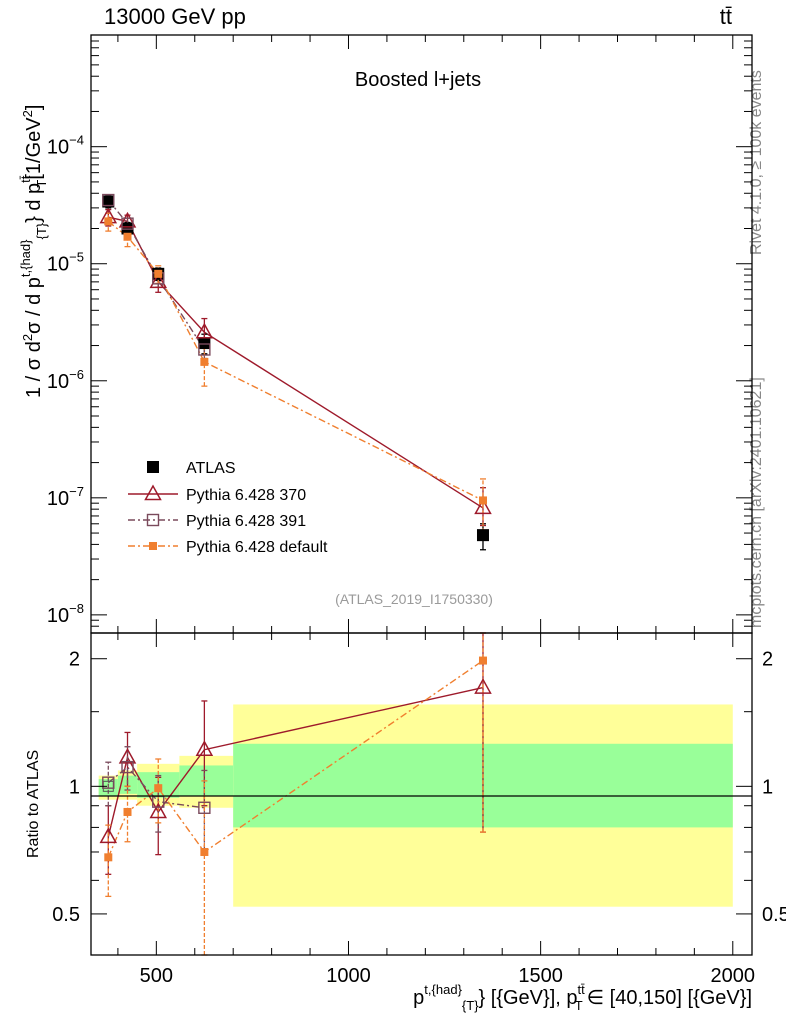 Image resolution: width=786 pixels, height=1024 pixels. Describe the element at coordinates (540, 976) in the screenshot. I see `x-tick-label-1500: 1500` at that location.